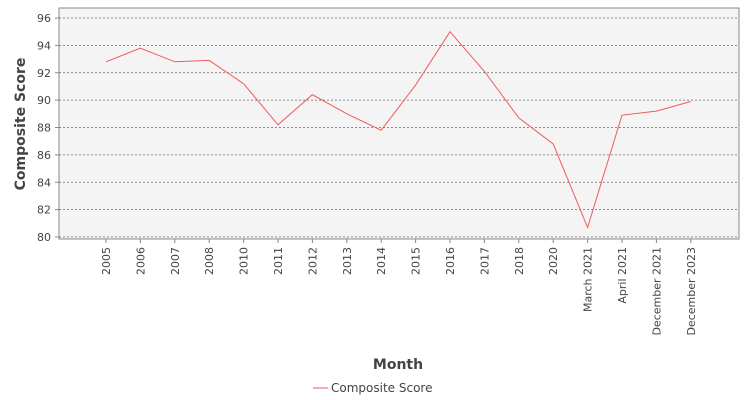 This screenshot has height=400, width=750. I want to click on y-tick-label: 80, so click(44, 237).